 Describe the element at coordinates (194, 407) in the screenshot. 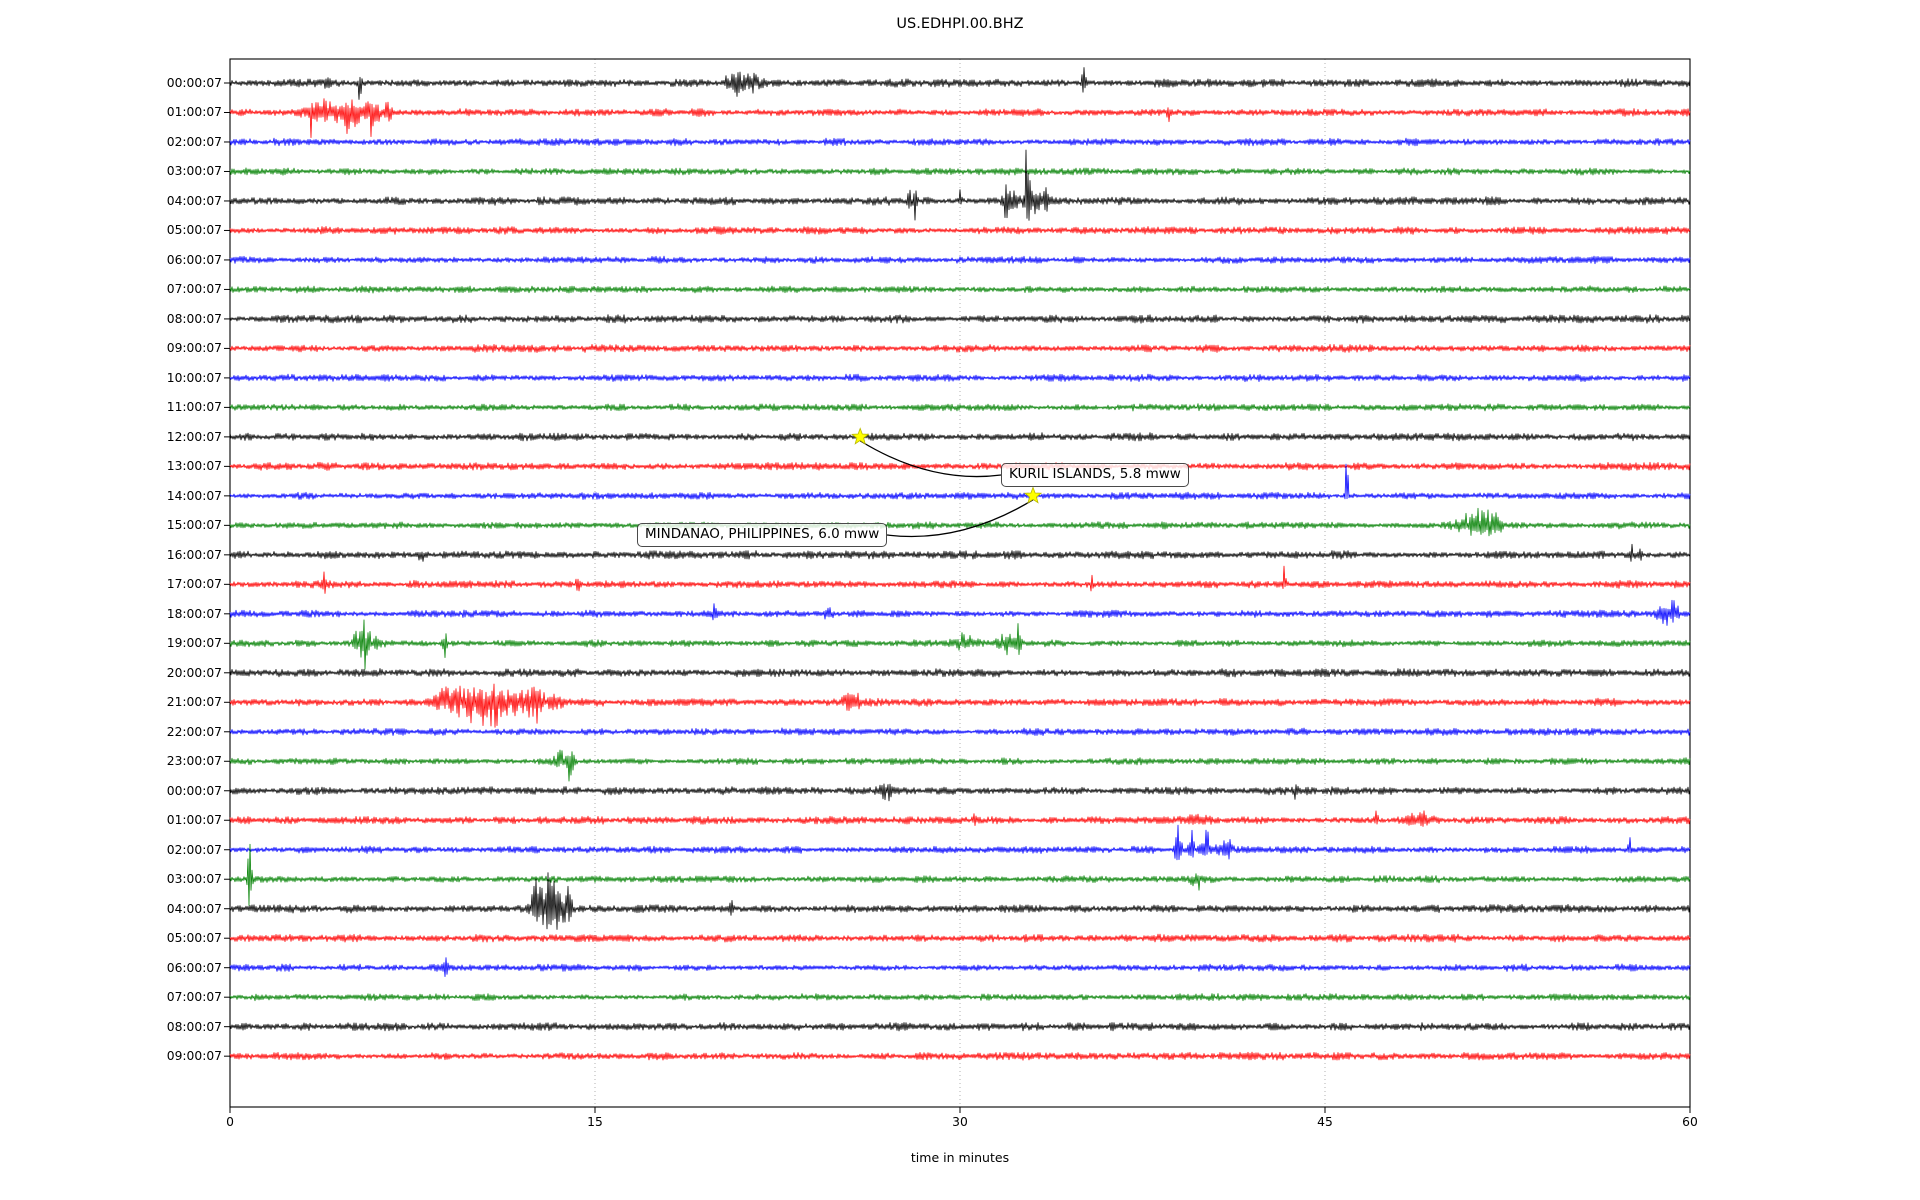

I see `y-tick-label-11: 11:00:07` at that location.